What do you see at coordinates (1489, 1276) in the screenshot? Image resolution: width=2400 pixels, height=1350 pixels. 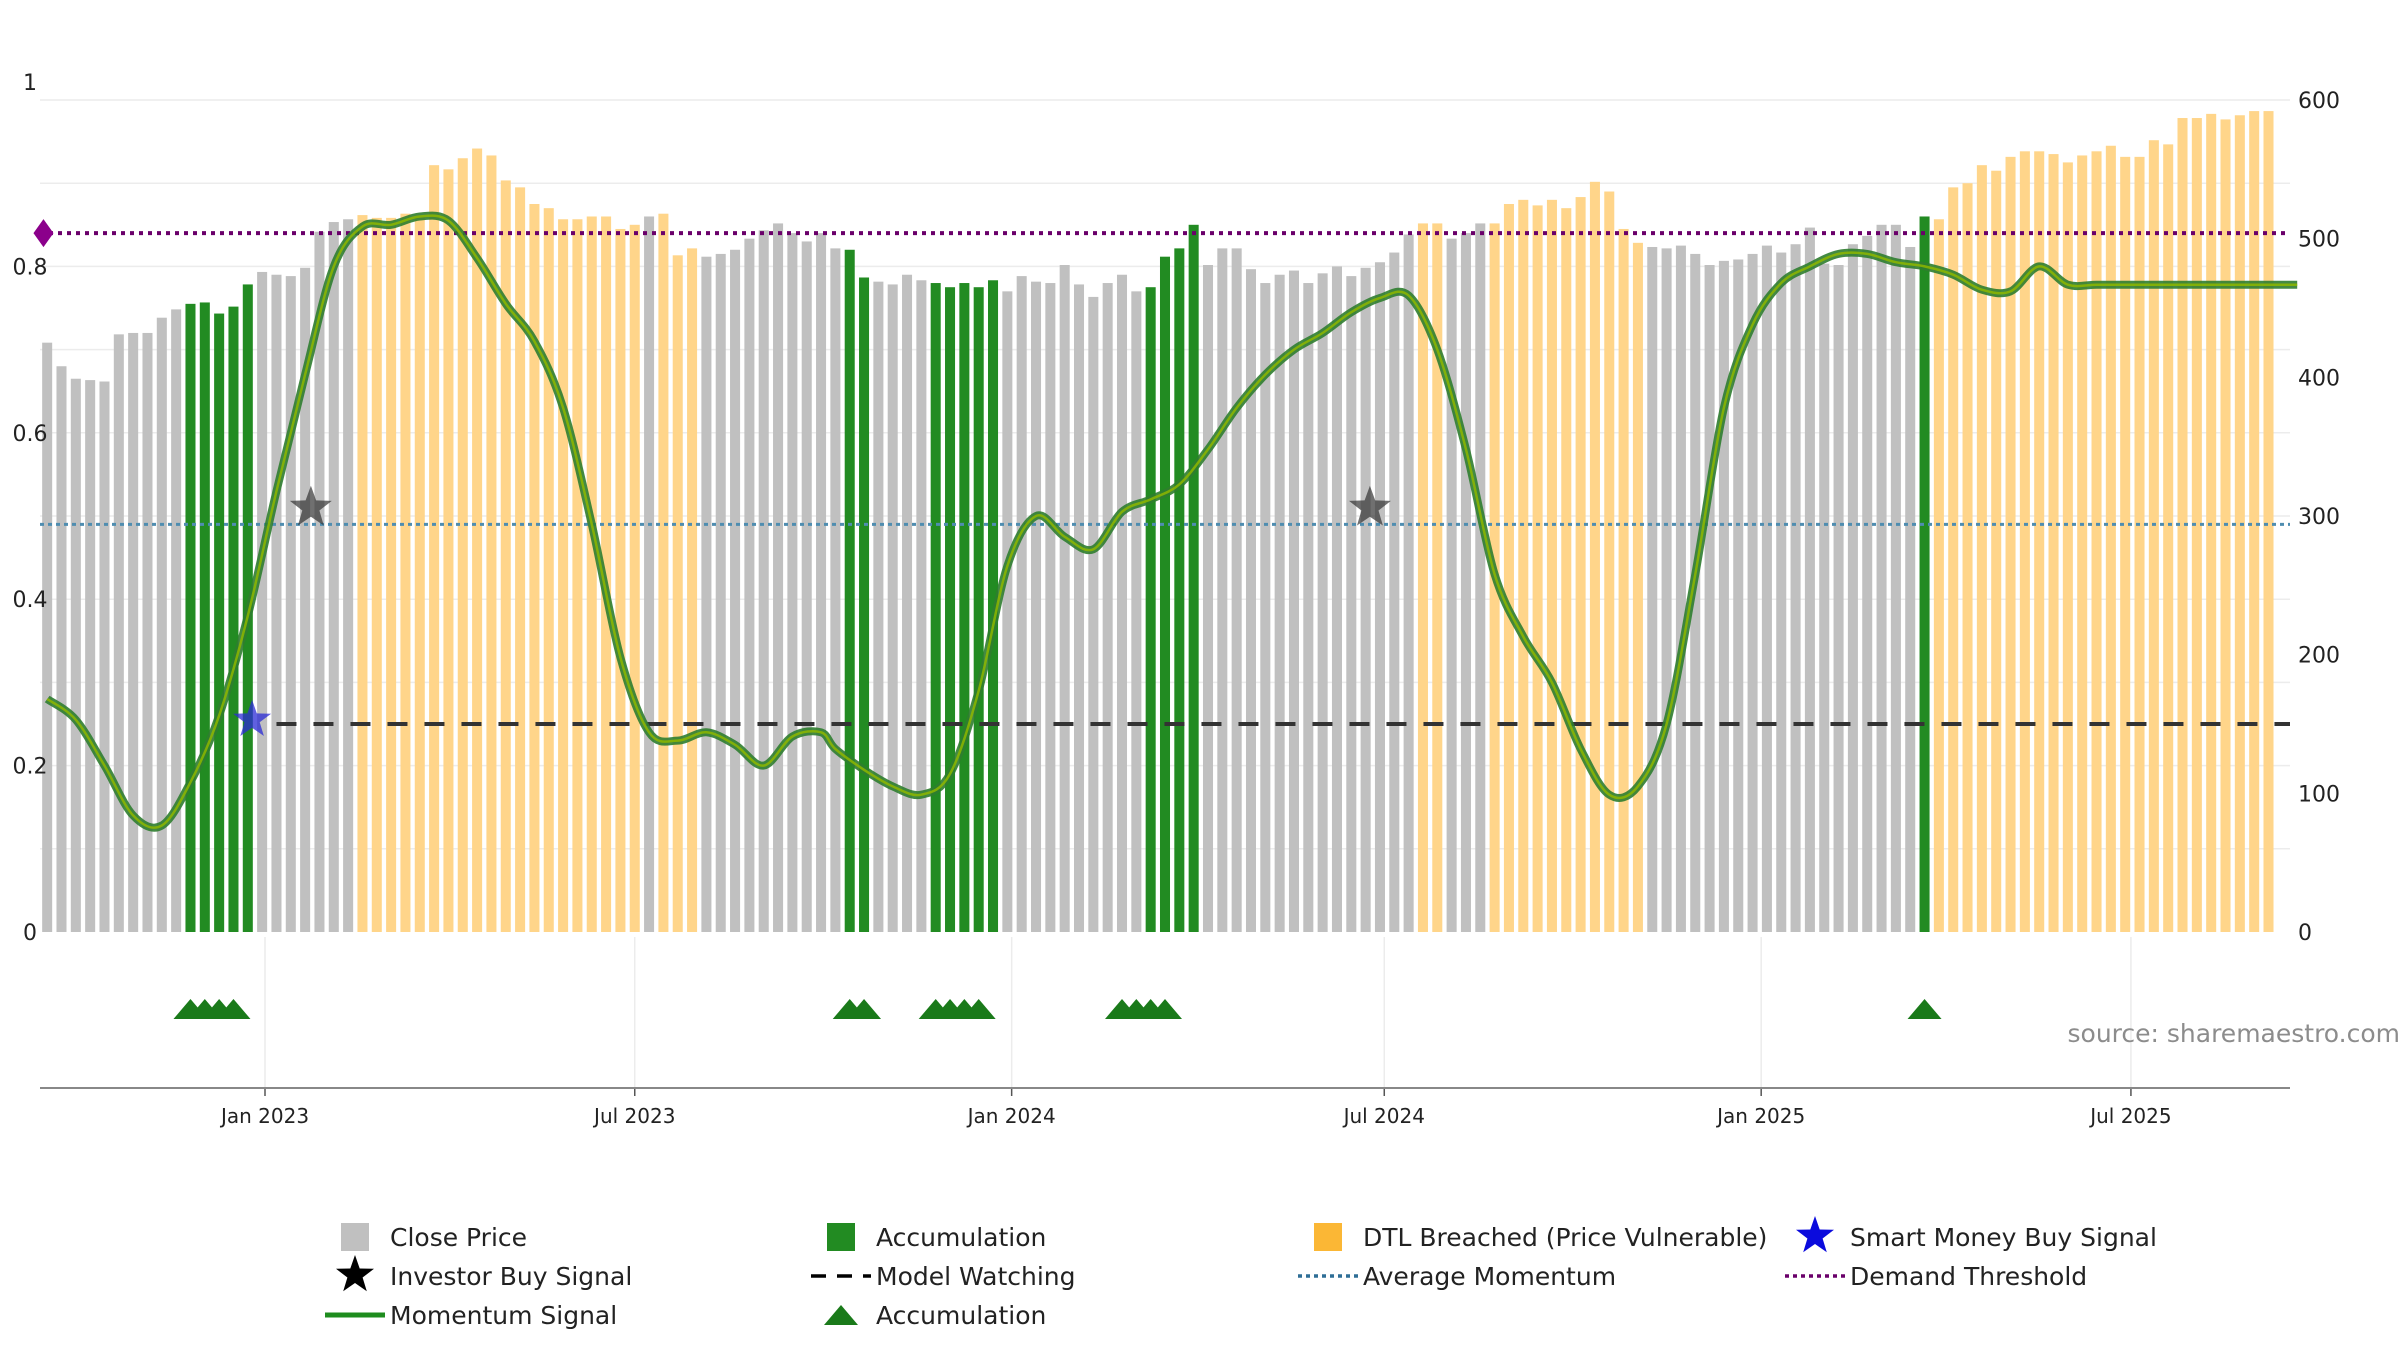 I see `legend-label: Average Momentum` at bounding box center [1489, 1276].